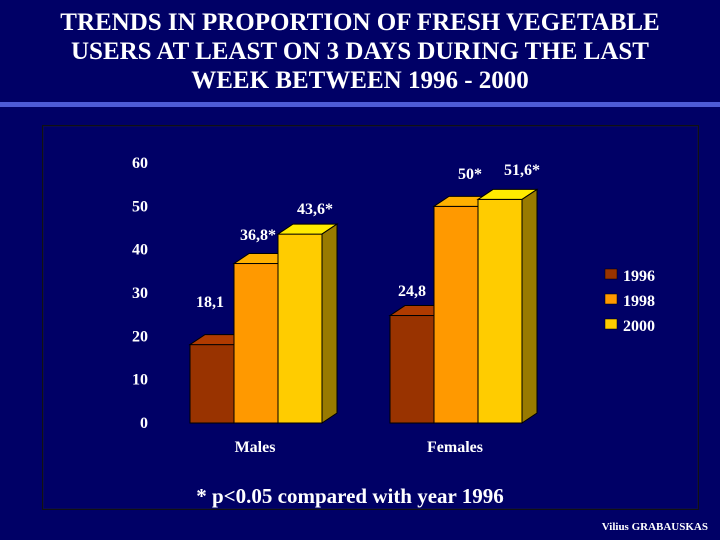 This screenshot has height=540, width=720. I want to click on y-tick-label: 50, so click(140, 206).